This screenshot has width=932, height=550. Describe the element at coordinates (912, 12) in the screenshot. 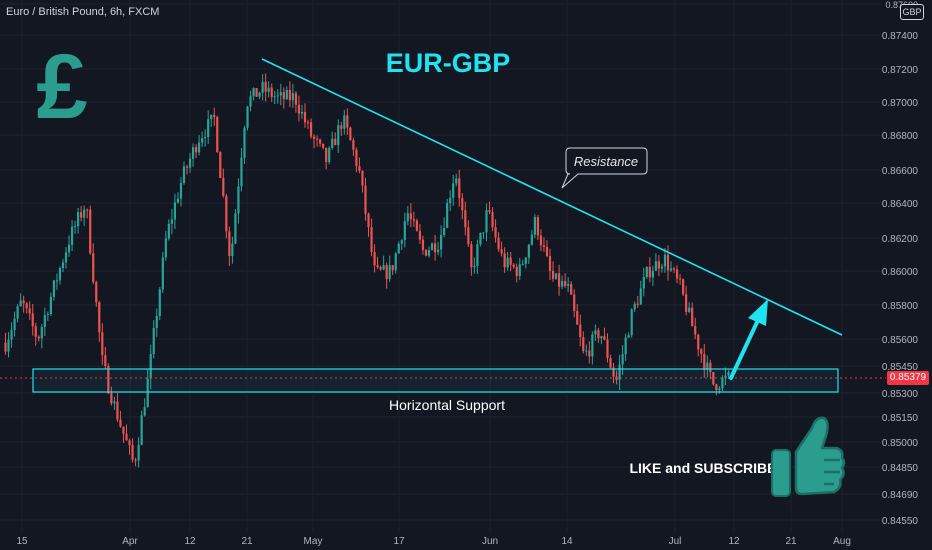

I see `currency-badge: GBP` at that location.